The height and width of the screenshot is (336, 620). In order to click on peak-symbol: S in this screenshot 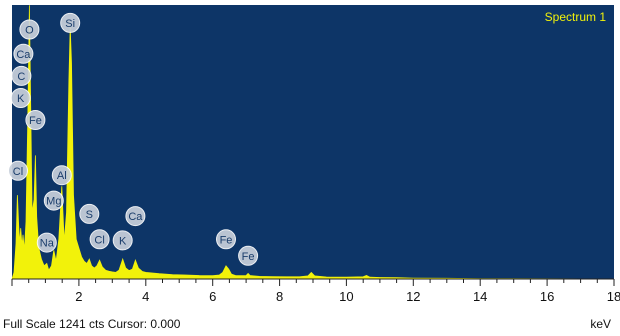, I will do `click(89, 215)`.